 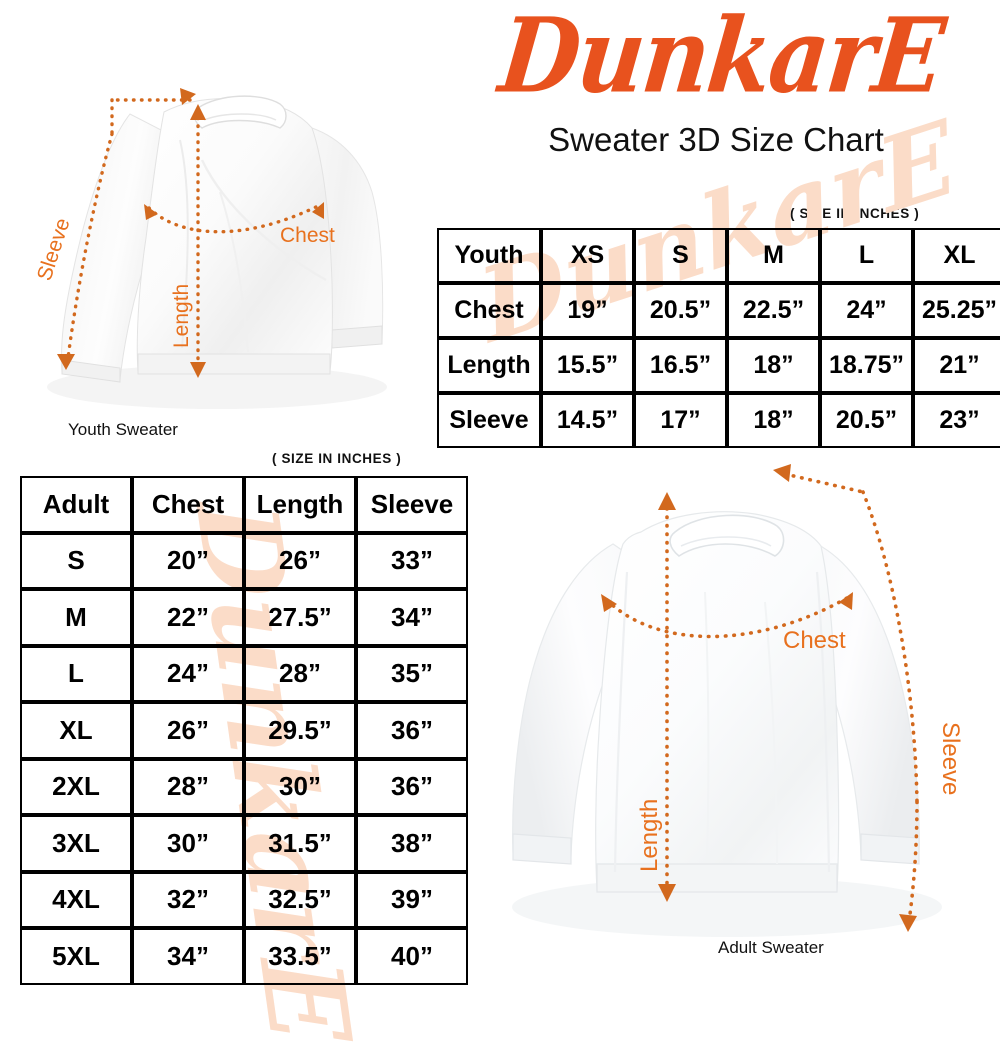 I want to click on table-row: S 20” 26” 33”, so click(x=244, y=560).